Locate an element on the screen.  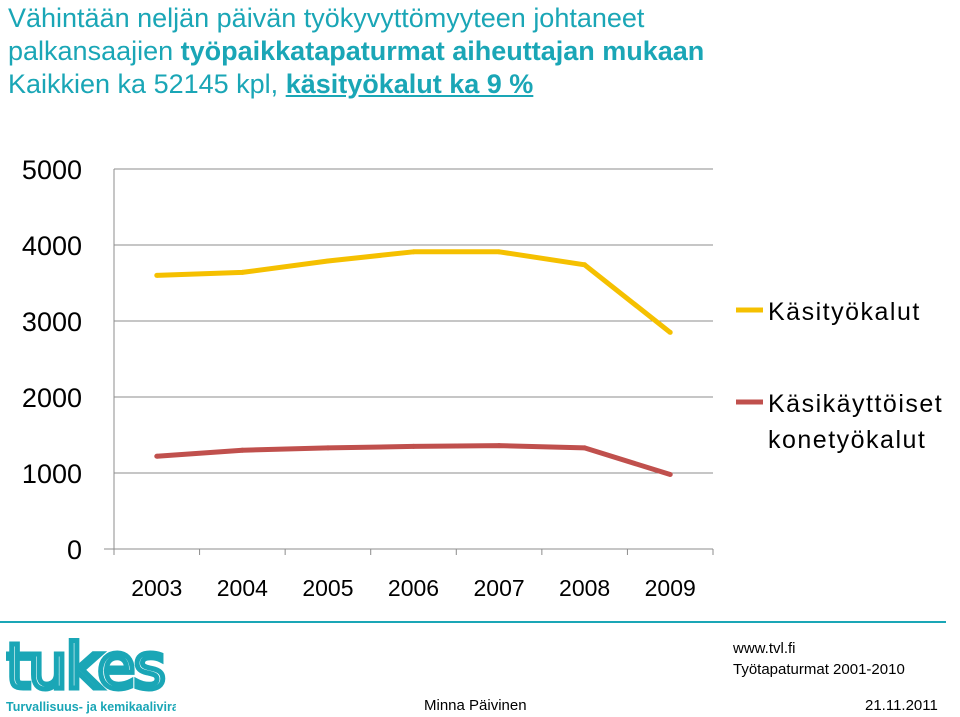
x-tick-label: 2007 is located at coordinates (498, 588).